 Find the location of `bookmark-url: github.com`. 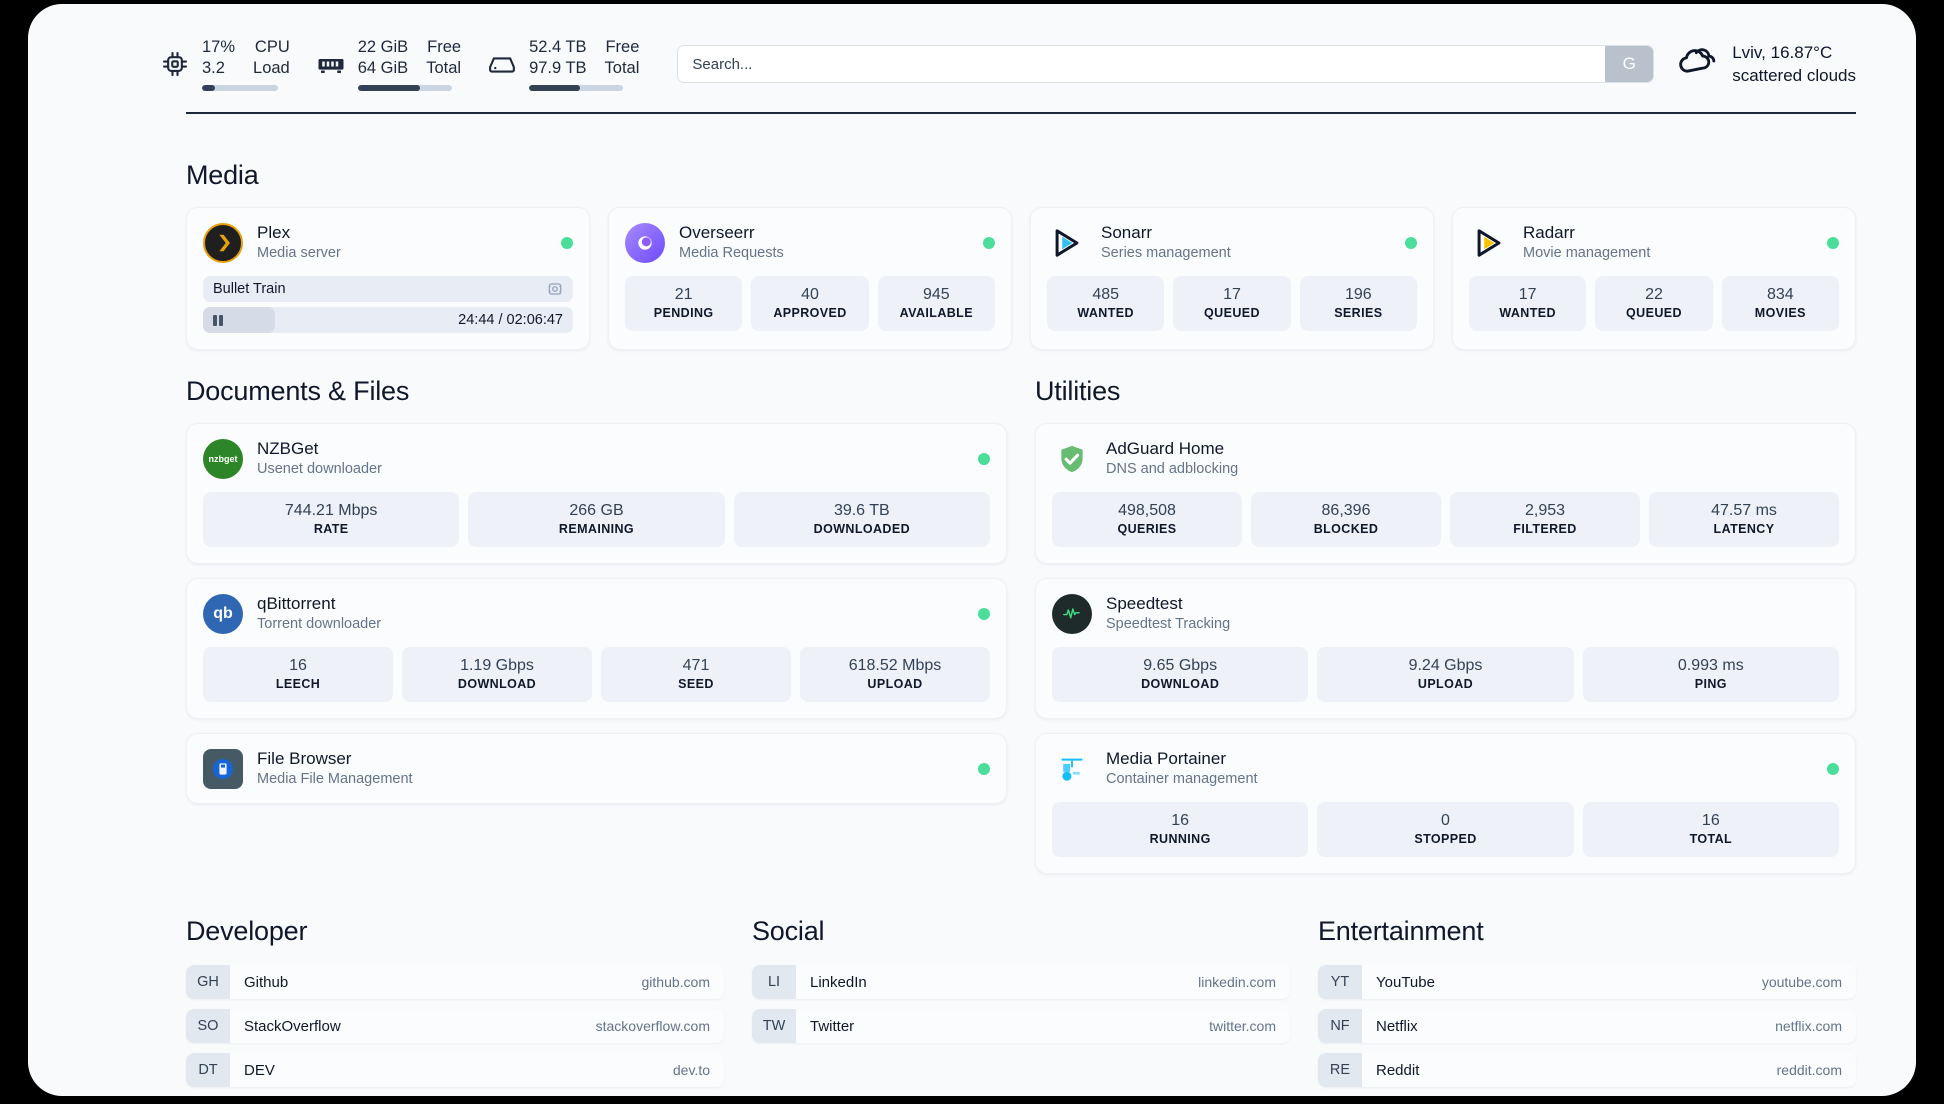

bookmark-url: github.com is located at coordinates (675, 982).